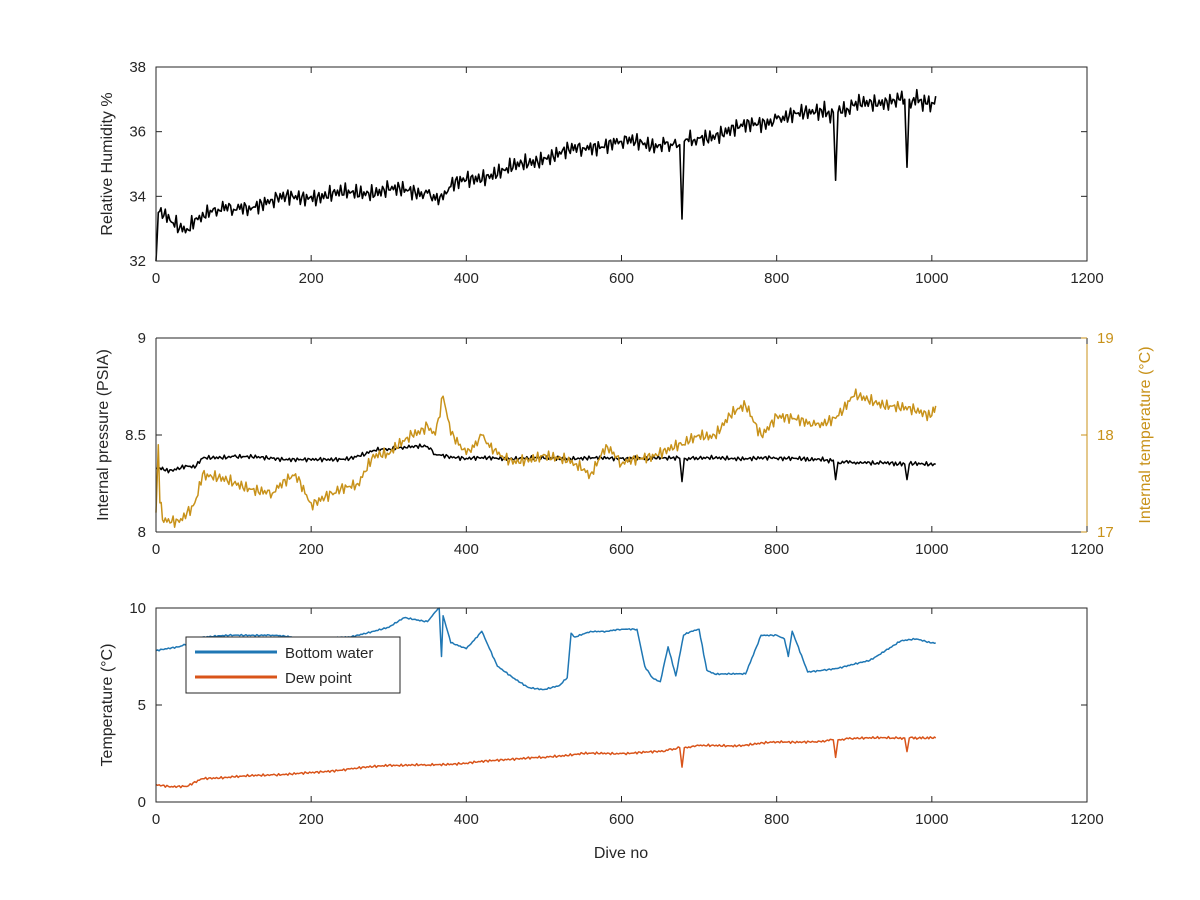 This screenshot has width=1200, height=900. What do you see at coordinates (1105, 338) in the screenshot?
I see `y2-tick-label: 19` at bounding box center [1105, 338].